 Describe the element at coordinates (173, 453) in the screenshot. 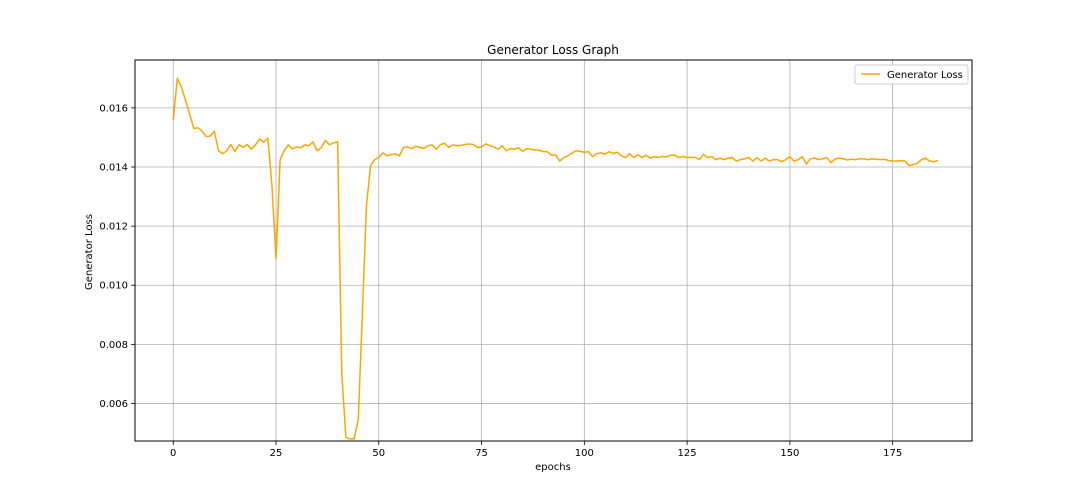

I see `x-tick-label: 0` at that location.